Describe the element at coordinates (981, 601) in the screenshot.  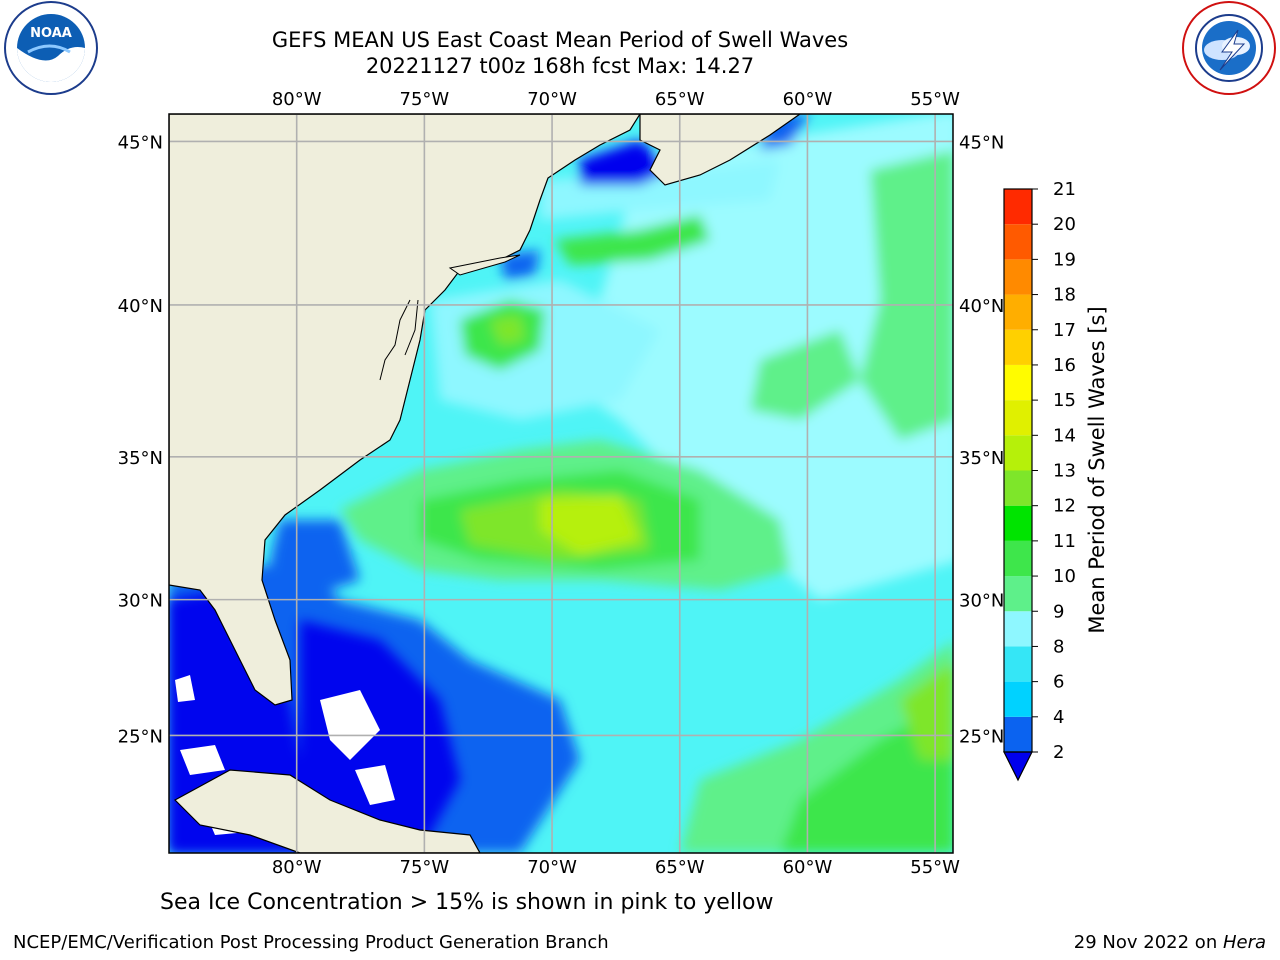
I see `lat-tick-right: 30°N` at that location.